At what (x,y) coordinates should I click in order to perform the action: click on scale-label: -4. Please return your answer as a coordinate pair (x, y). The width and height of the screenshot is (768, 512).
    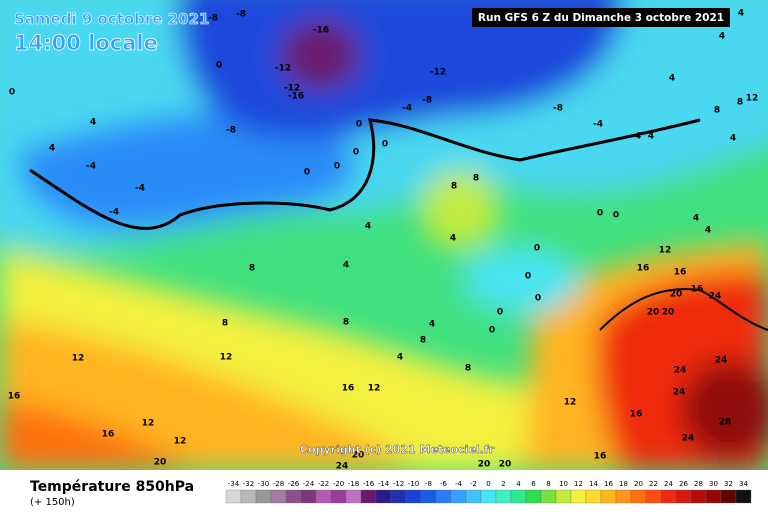
    Looking at the image, I should click on (459, 484).